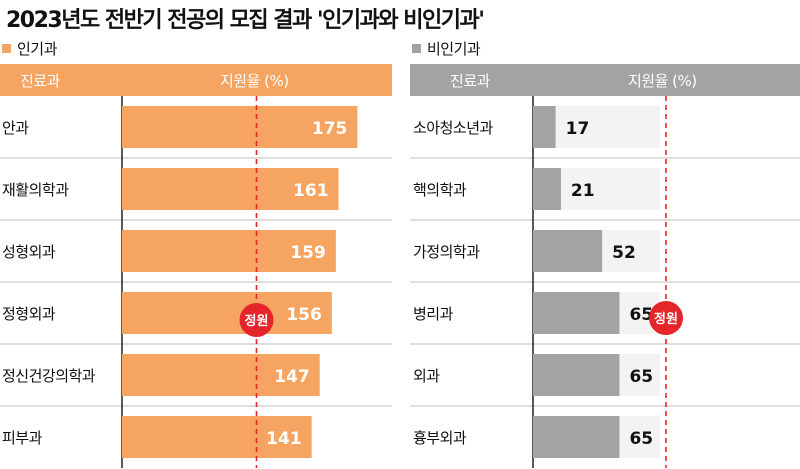  What do you see at coordinates (454, 49) in the screenshot?
I see `unpopular-panel-title: 비인기과` at bounding box center [454, 49].